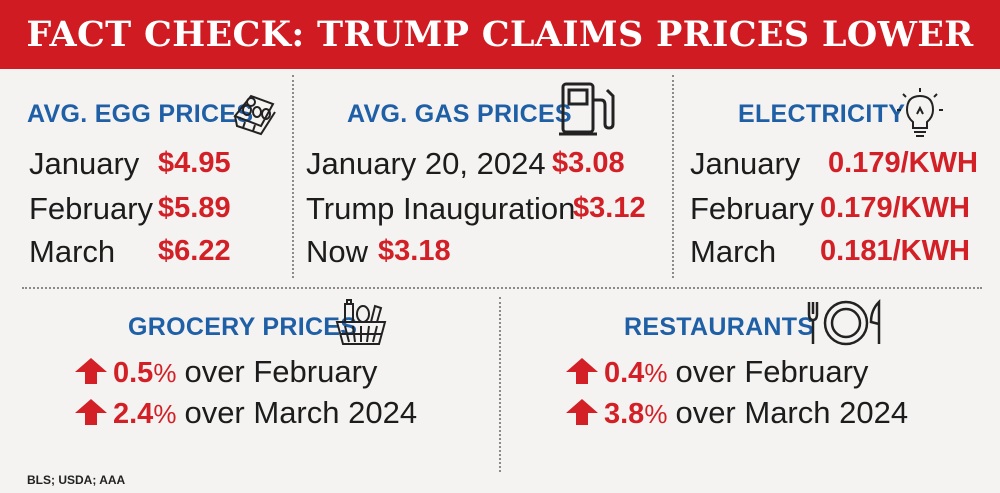 The width and height of the screenshot is (1000, 493). What do you see at coordinates (414, 251) in the screenshot?
I see `gas-row-value: $3.18` at bounding box center [414, 251].